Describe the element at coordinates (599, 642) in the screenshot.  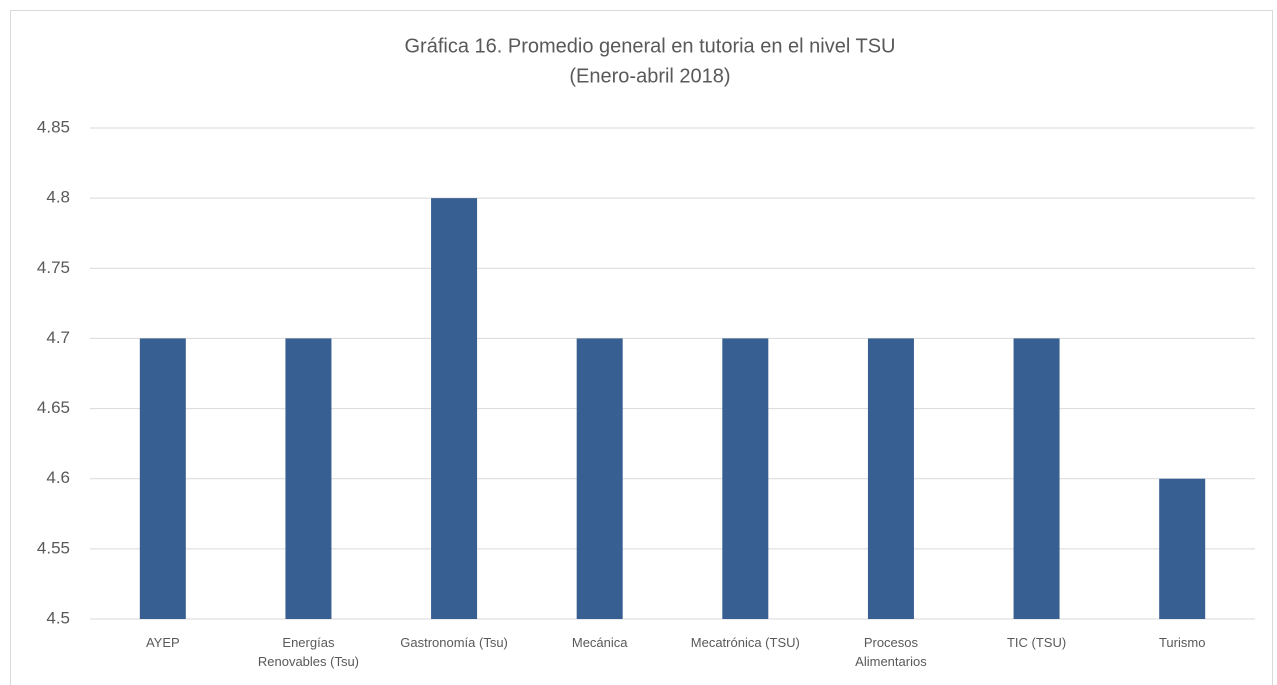
I see `x-tick-label: Mecánica` at that location.